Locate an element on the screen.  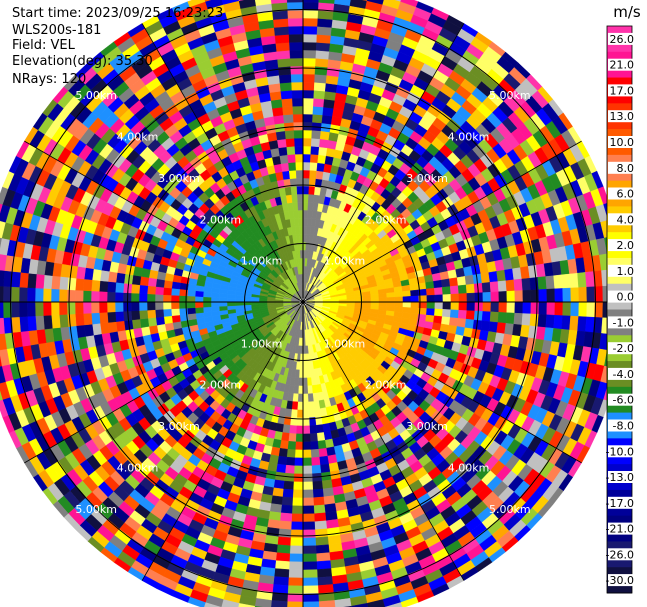
colorbar-tick-label: -26.0 is located at coordinates (620, 554).